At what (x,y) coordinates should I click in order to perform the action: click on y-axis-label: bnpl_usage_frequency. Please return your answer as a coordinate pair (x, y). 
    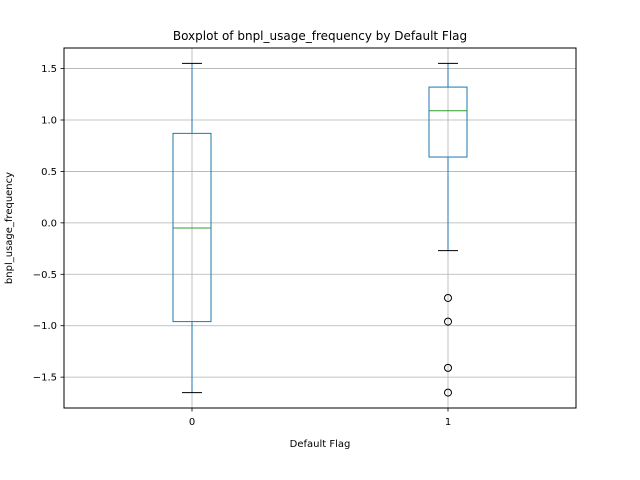
    Looking at the image, I should click on (9, 228).